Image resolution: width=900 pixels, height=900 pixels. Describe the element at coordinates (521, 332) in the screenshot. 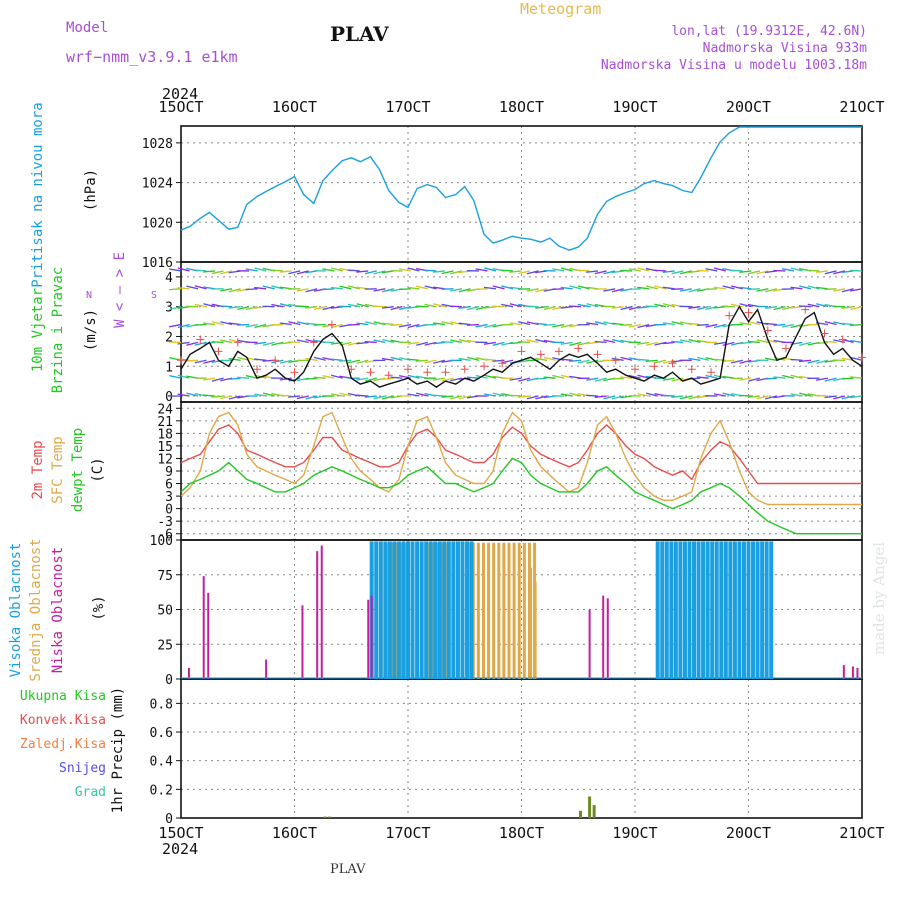

I see `panel-frame-wind` at that location.